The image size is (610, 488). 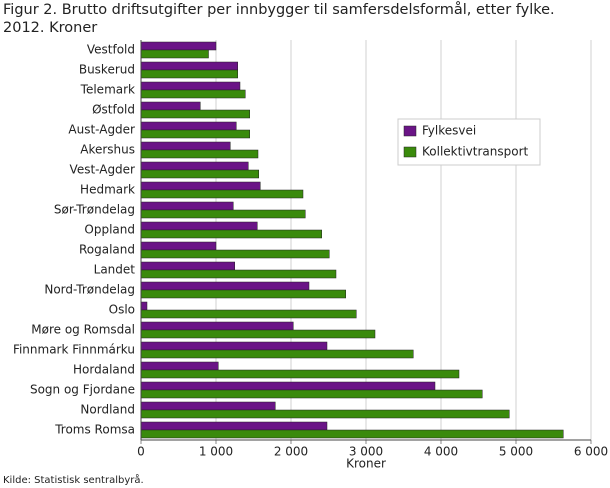 I want to click on x-tick-label: 2 000, so click(x=291, y=452).